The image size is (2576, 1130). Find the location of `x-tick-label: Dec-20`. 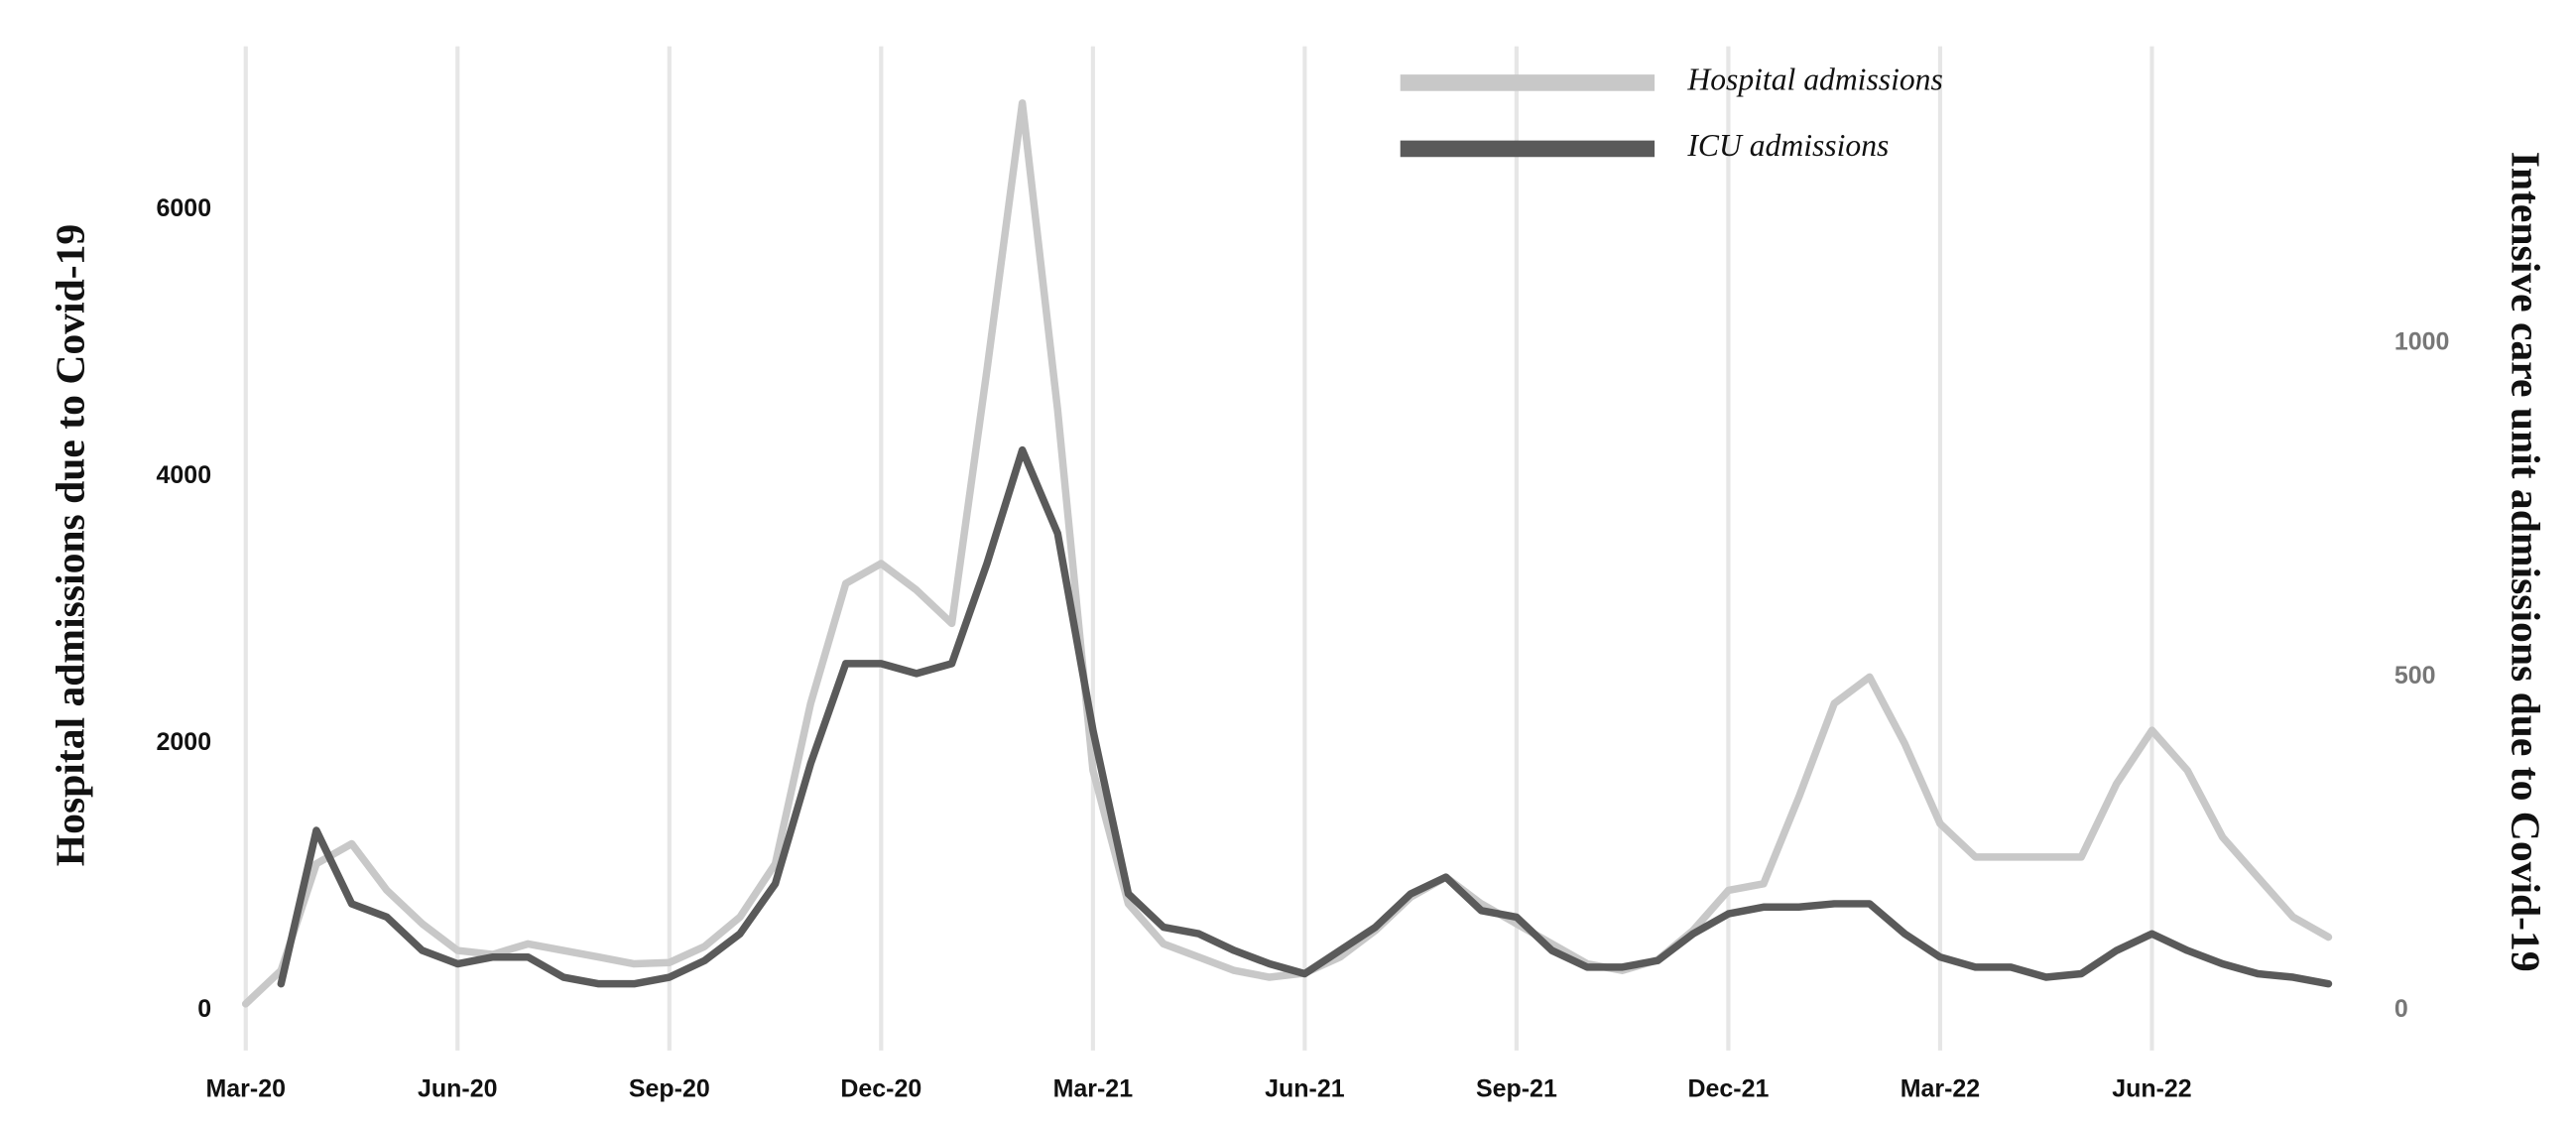

x-tick-label: Dec-20 is located at coordinates (880, 1088).